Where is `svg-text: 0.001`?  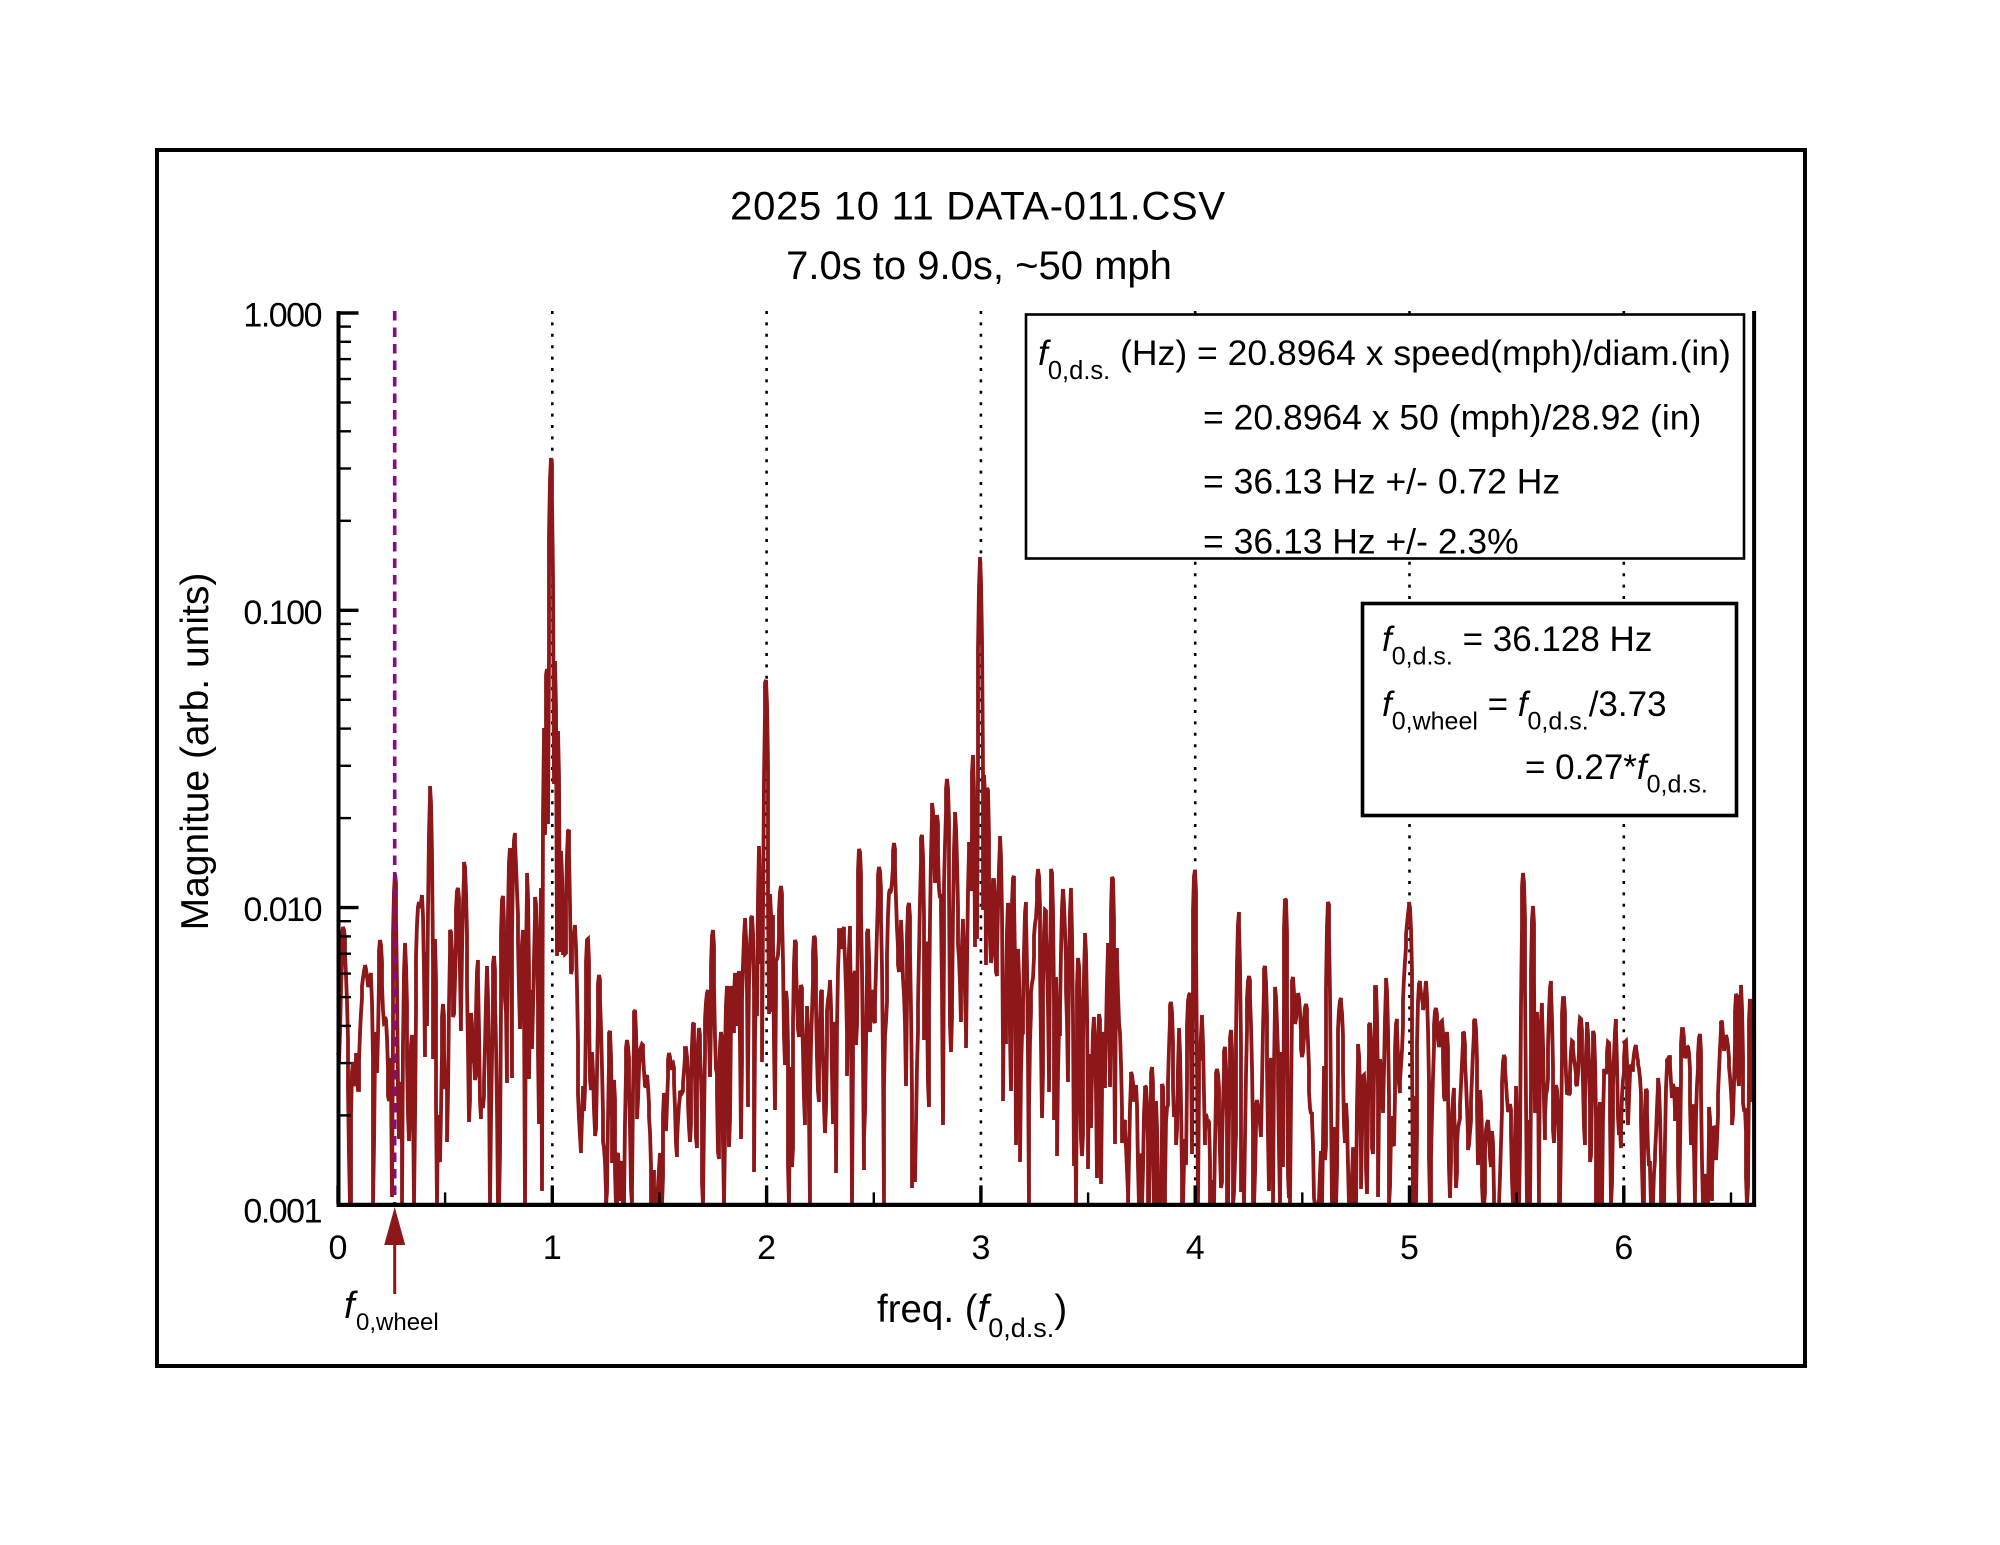 svg-text: 0.001 is located at coordinates (282, 1211).